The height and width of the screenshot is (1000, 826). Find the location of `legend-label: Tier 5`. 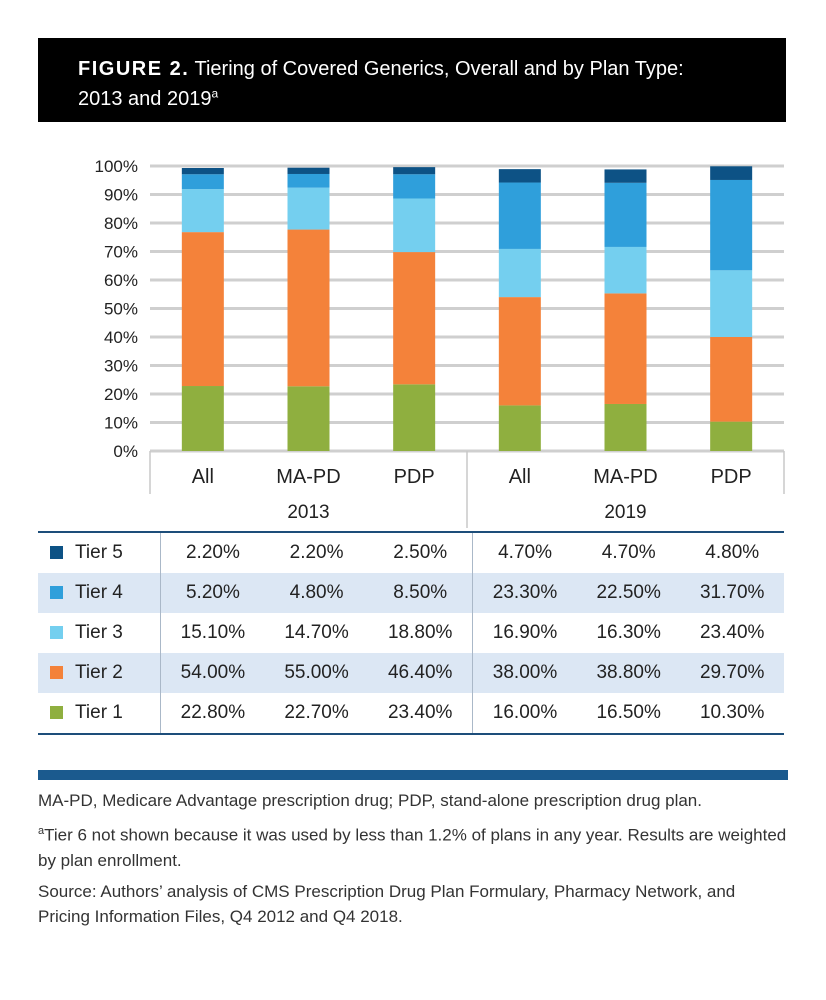

legend-label: Tier 5 is located at coordinates (99, 552).